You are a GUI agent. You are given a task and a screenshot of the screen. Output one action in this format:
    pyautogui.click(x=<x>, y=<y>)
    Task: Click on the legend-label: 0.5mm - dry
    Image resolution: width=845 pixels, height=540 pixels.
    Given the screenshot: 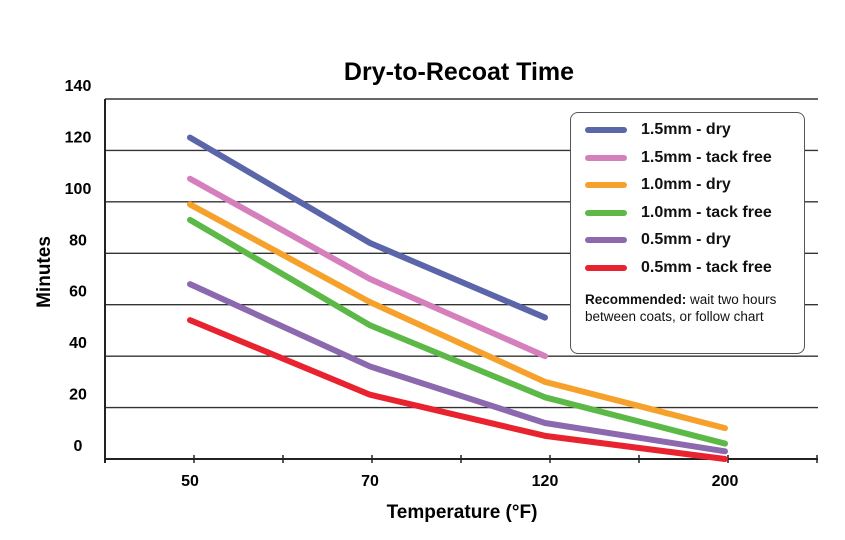 What is the action you would take?
    pyautogui.click(x=686, y=239)
    